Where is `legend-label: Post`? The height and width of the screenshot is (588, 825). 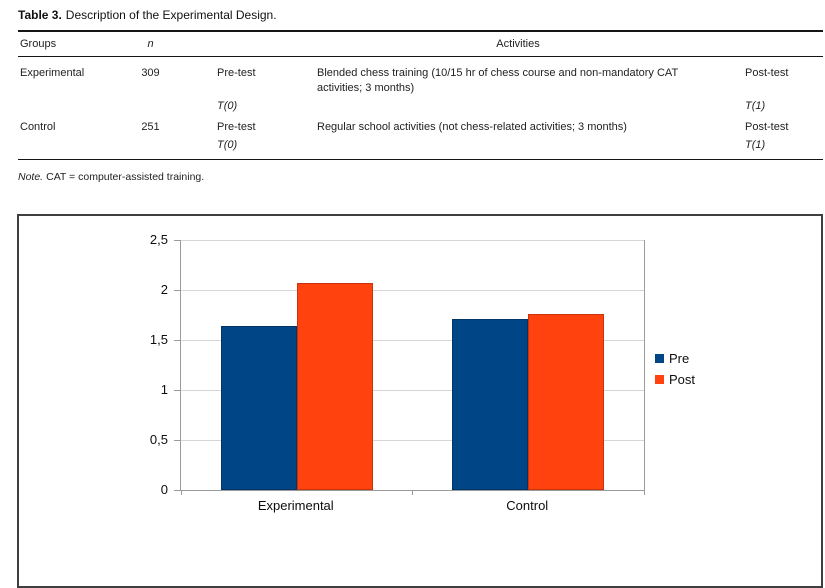 legend-label: Post is located at coordinates (682, 379).